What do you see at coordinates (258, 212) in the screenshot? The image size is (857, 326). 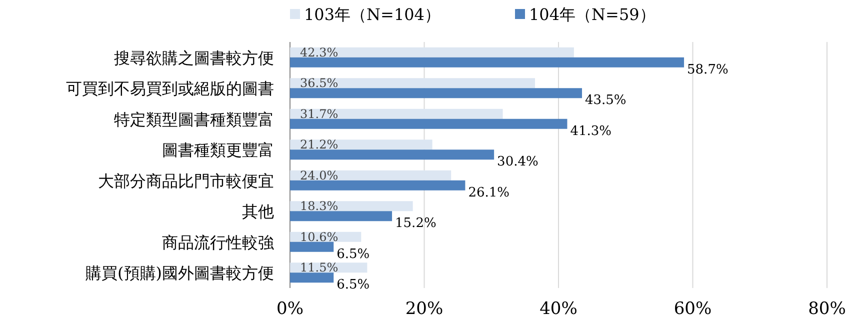 I see `y-tick-label: 其他` at bounding box center [258, 212].